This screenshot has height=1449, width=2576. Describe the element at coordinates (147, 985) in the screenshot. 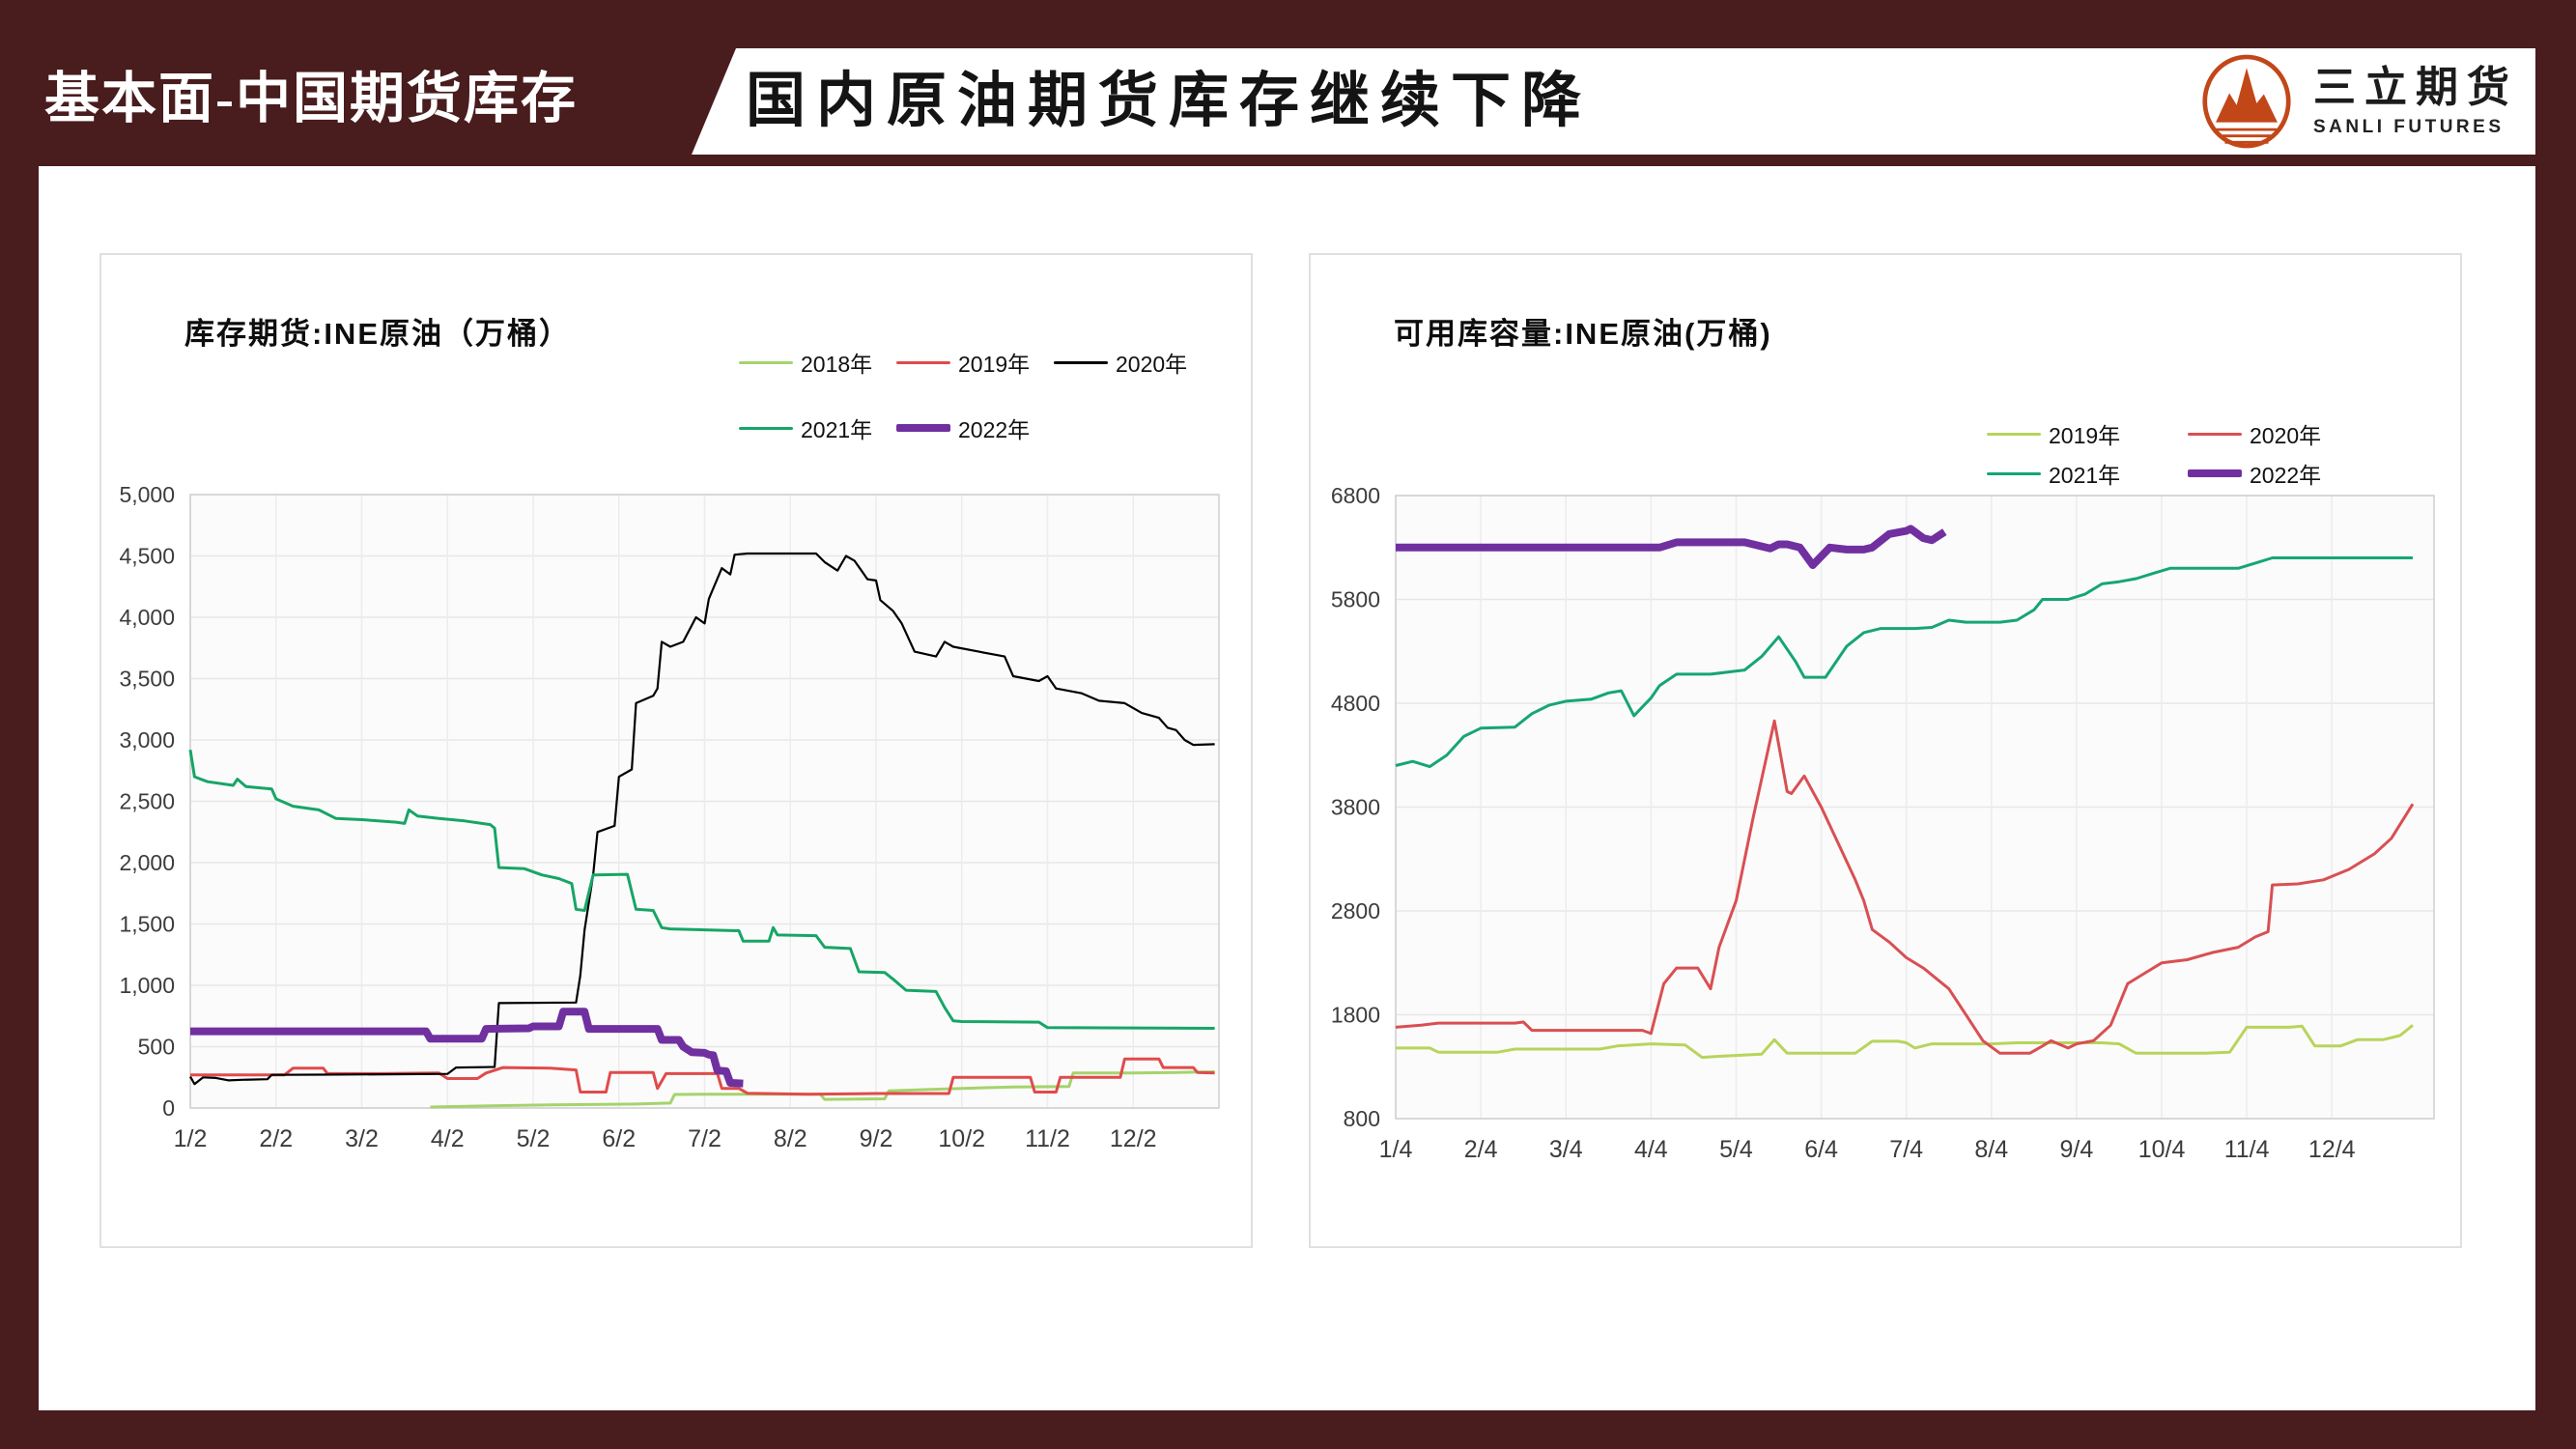

I see `svg-text: 1,000` at that location.